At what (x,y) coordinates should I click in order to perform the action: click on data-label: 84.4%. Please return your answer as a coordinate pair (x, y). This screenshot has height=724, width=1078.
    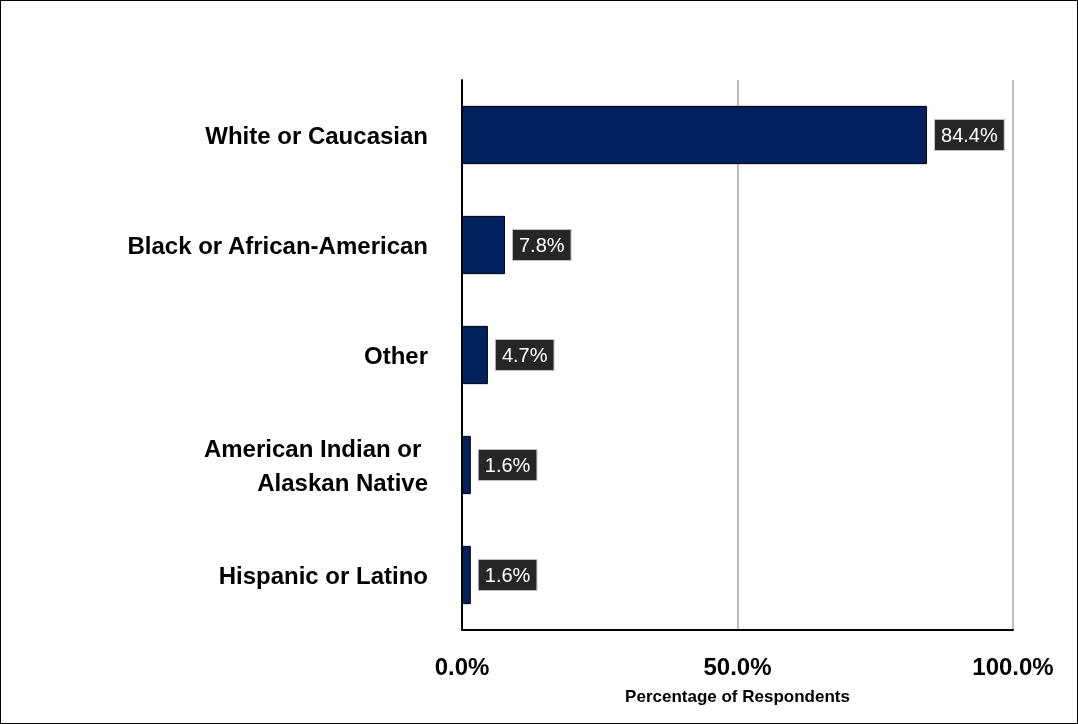
    Looking at the image, I should click on (969, 135).